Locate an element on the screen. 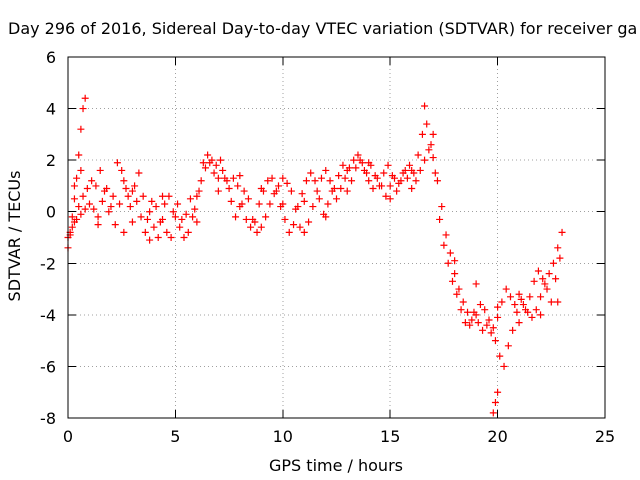 This screenshot has width=640, height=480. y-tick-label: -6 is located at coordinates (48, 366).